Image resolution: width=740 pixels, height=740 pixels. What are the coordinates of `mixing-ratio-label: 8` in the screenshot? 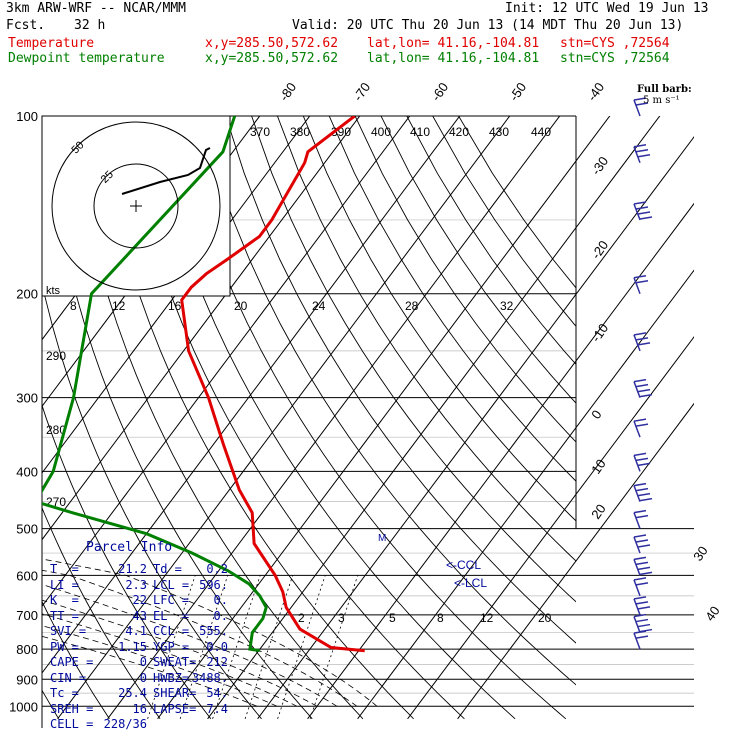 It's located at (440, 618).